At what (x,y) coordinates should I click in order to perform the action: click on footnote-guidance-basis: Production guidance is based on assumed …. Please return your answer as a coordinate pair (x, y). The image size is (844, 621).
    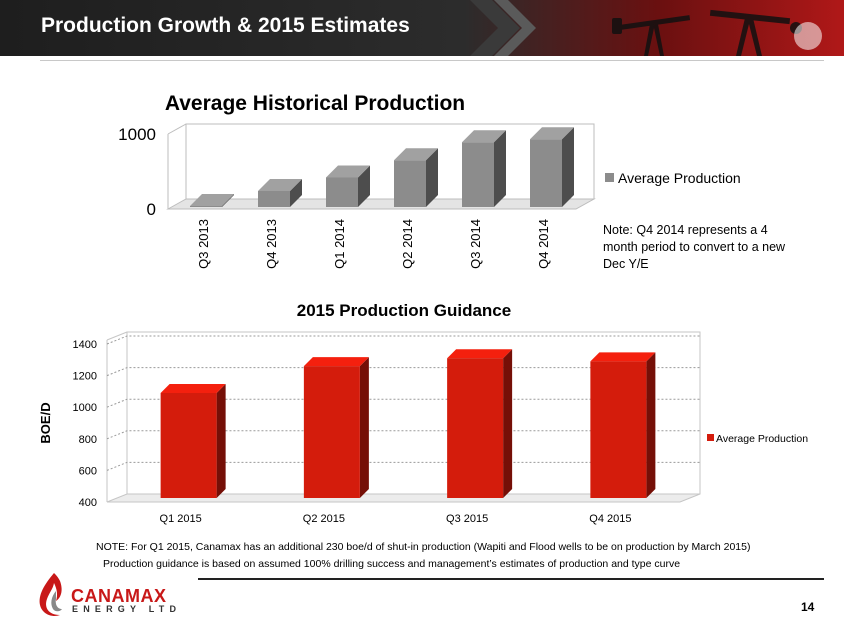
    Looking at the image, I should click on (392, 564).